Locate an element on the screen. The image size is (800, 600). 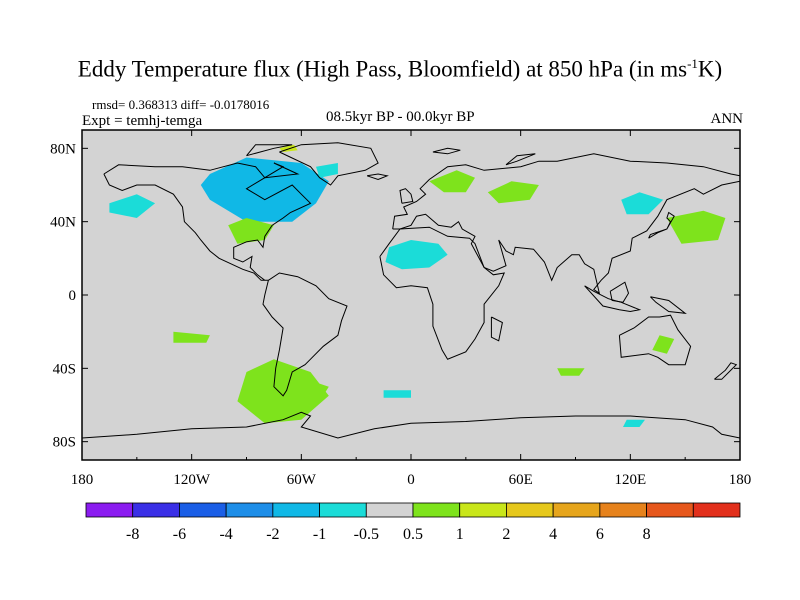
region-australia is located at coordinates (663, 344).